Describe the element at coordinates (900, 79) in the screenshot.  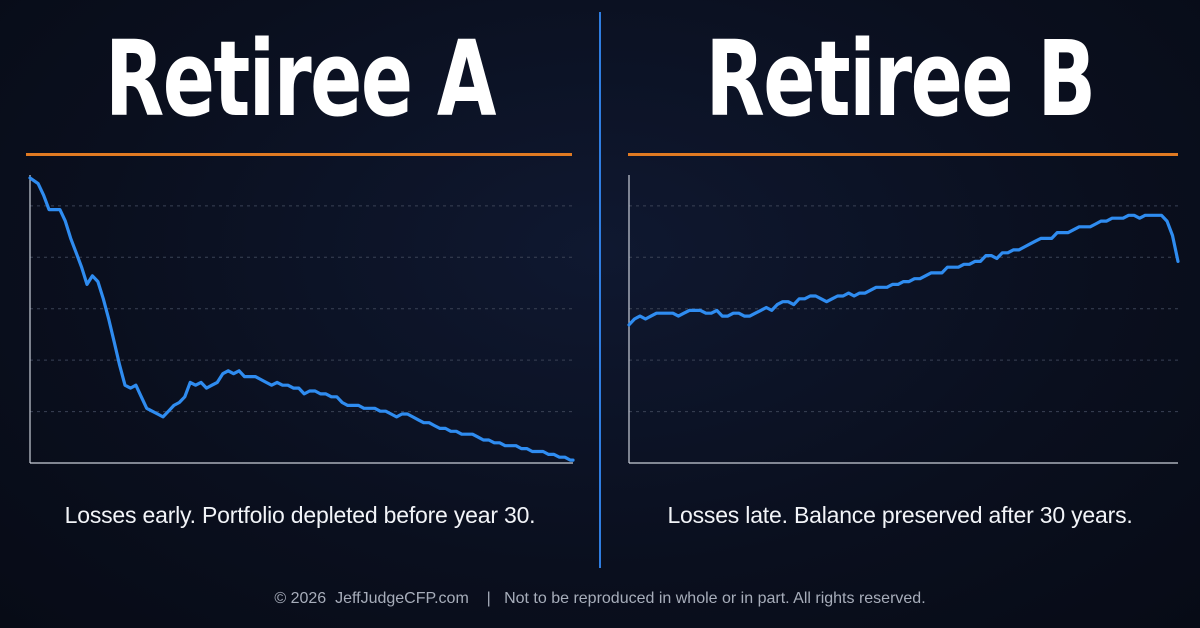
I see `panel-title: Retiree B` at that location.